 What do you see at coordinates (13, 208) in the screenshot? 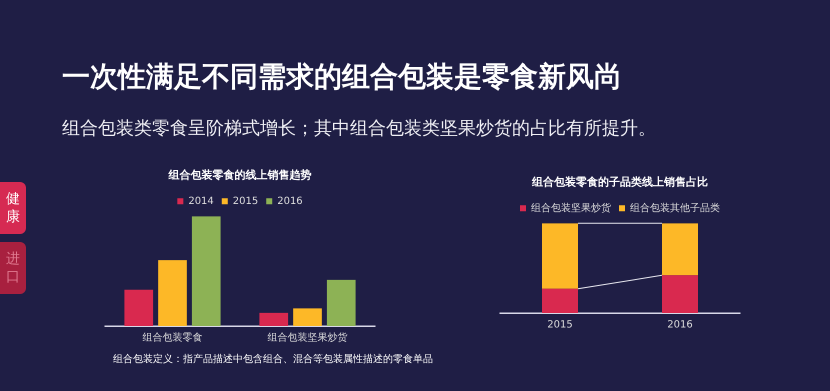
I see `text: 健康` at bounding box center [13, 208].